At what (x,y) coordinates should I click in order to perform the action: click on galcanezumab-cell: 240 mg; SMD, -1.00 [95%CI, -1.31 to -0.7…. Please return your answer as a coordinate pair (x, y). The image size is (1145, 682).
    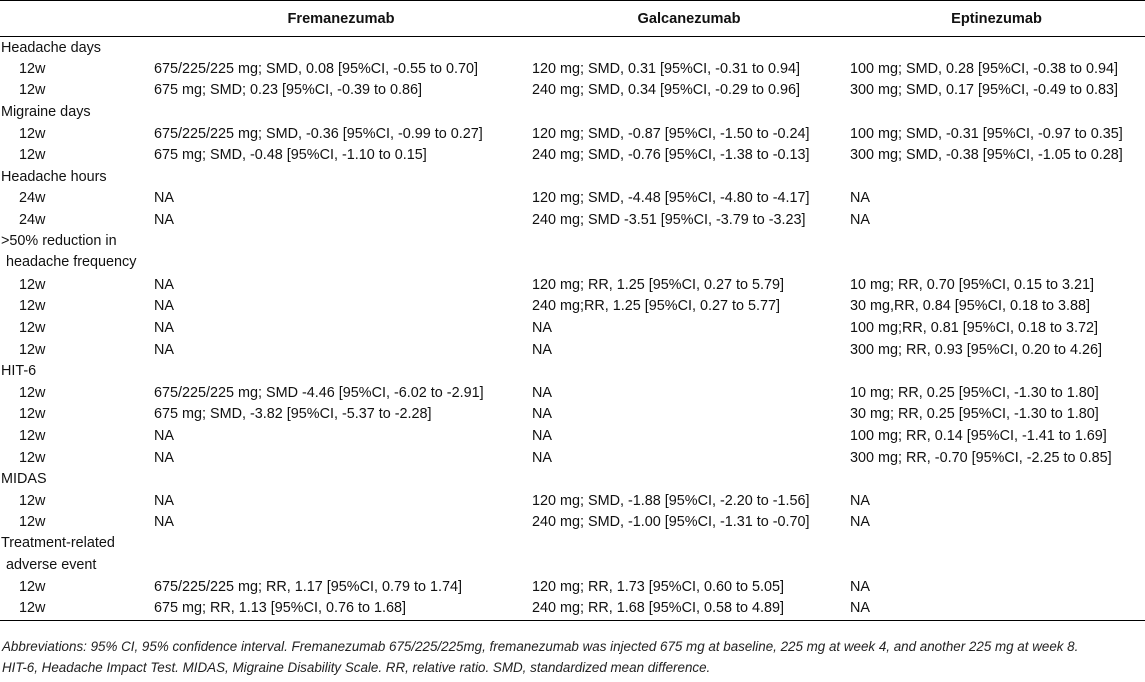
    Looking at the image, I should click on (671, 522).